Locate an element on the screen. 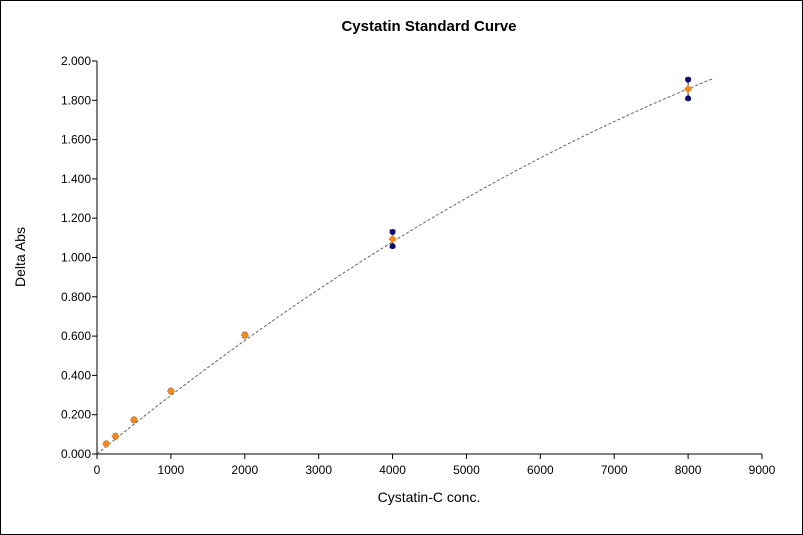 This screenshot has height=535, width=803. x-tick-label: 8000 is located at coordinates (688, 470).